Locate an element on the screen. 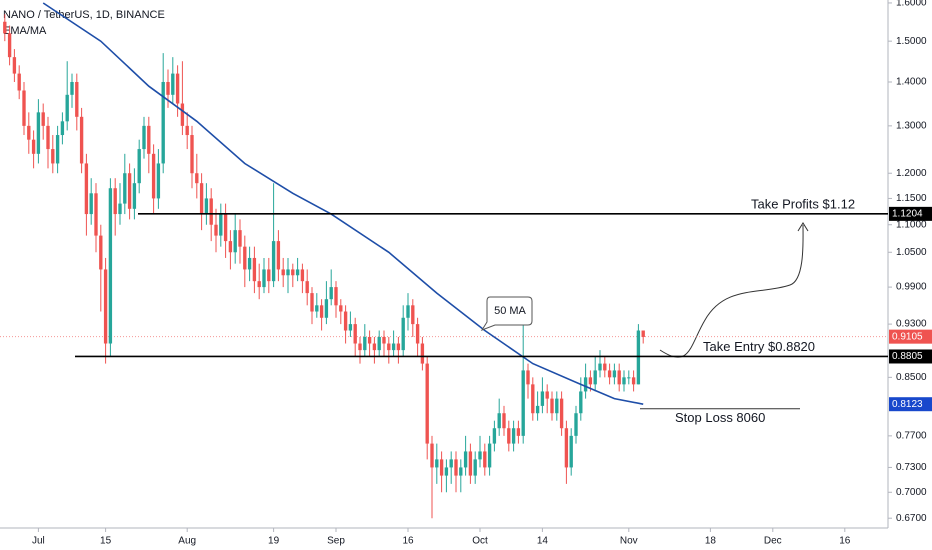 The image size is (932, 550). ma-callout is located at coordinates (506, 314).